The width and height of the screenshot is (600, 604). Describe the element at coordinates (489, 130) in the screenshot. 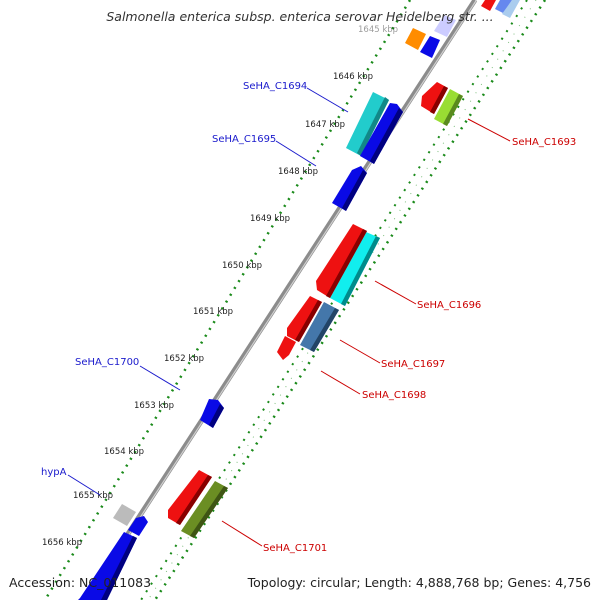

I see `leader-c1693` at that location.